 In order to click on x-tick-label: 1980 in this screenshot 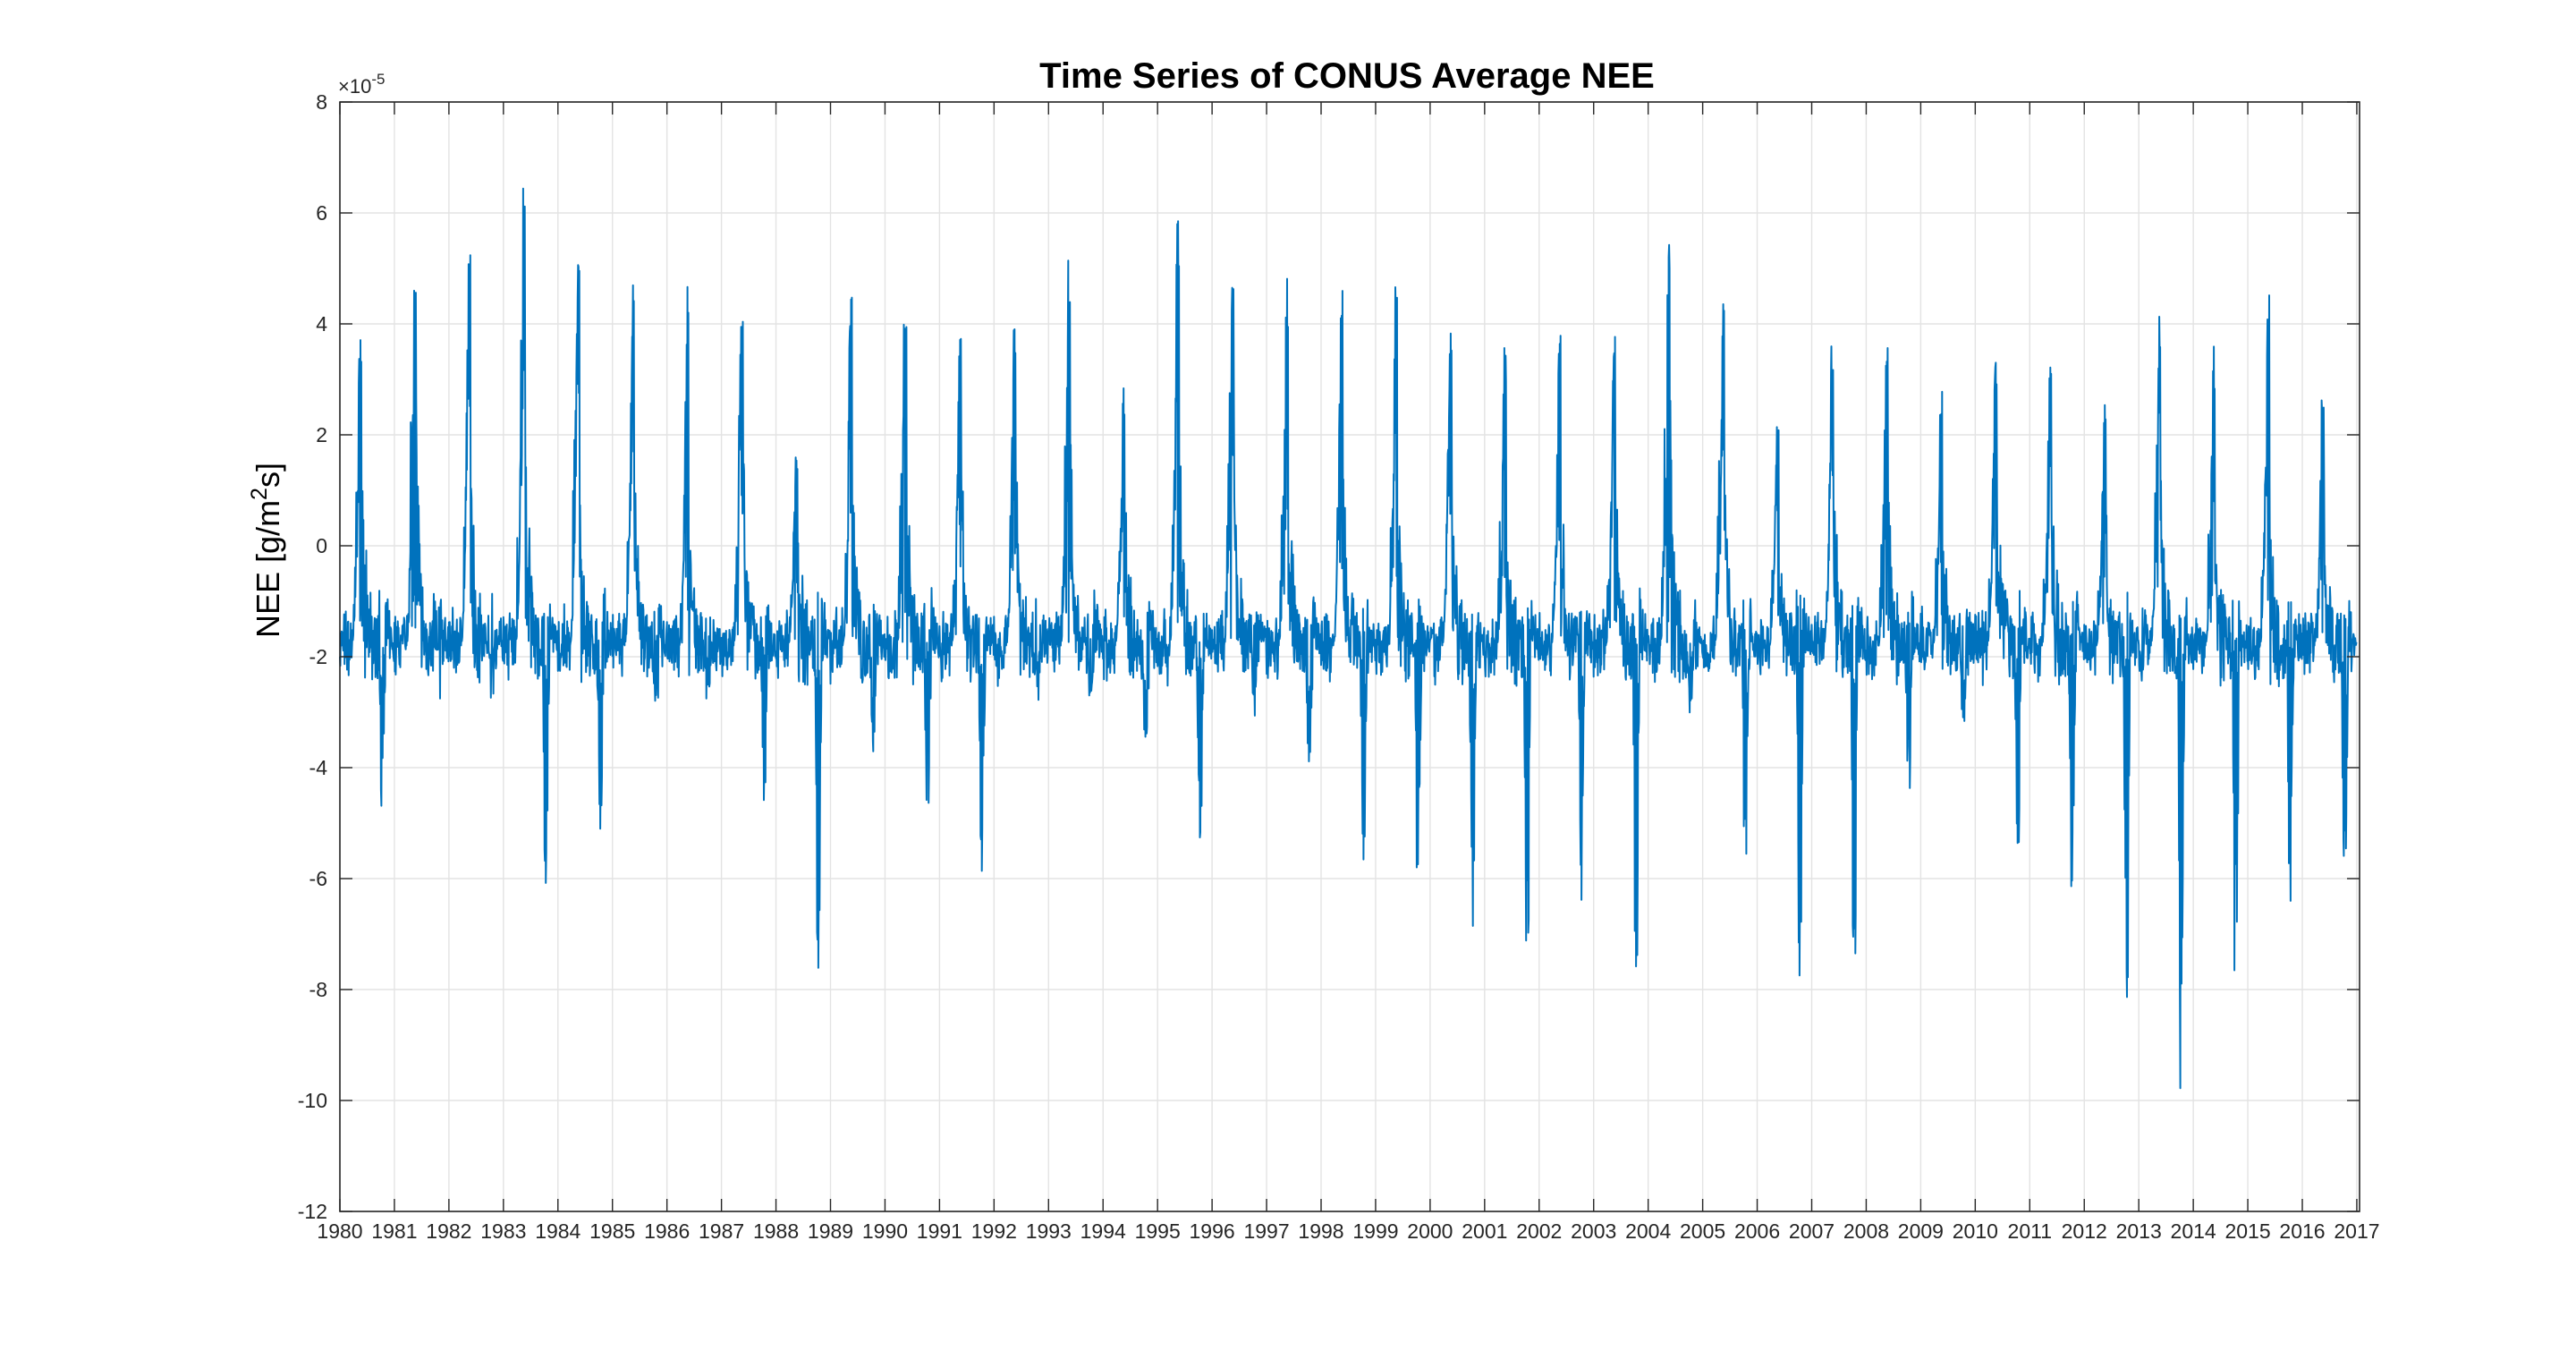, I will do `click(339, 1231)`.